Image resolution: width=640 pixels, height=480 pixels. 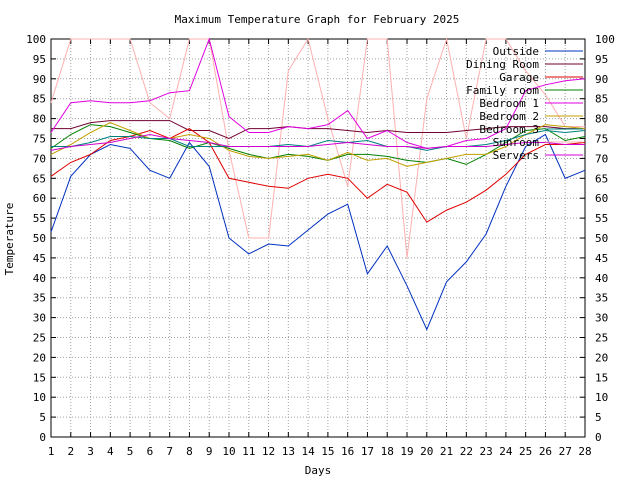 I want to click on y-tick-label-right: 35, so click(x=601, y=298).